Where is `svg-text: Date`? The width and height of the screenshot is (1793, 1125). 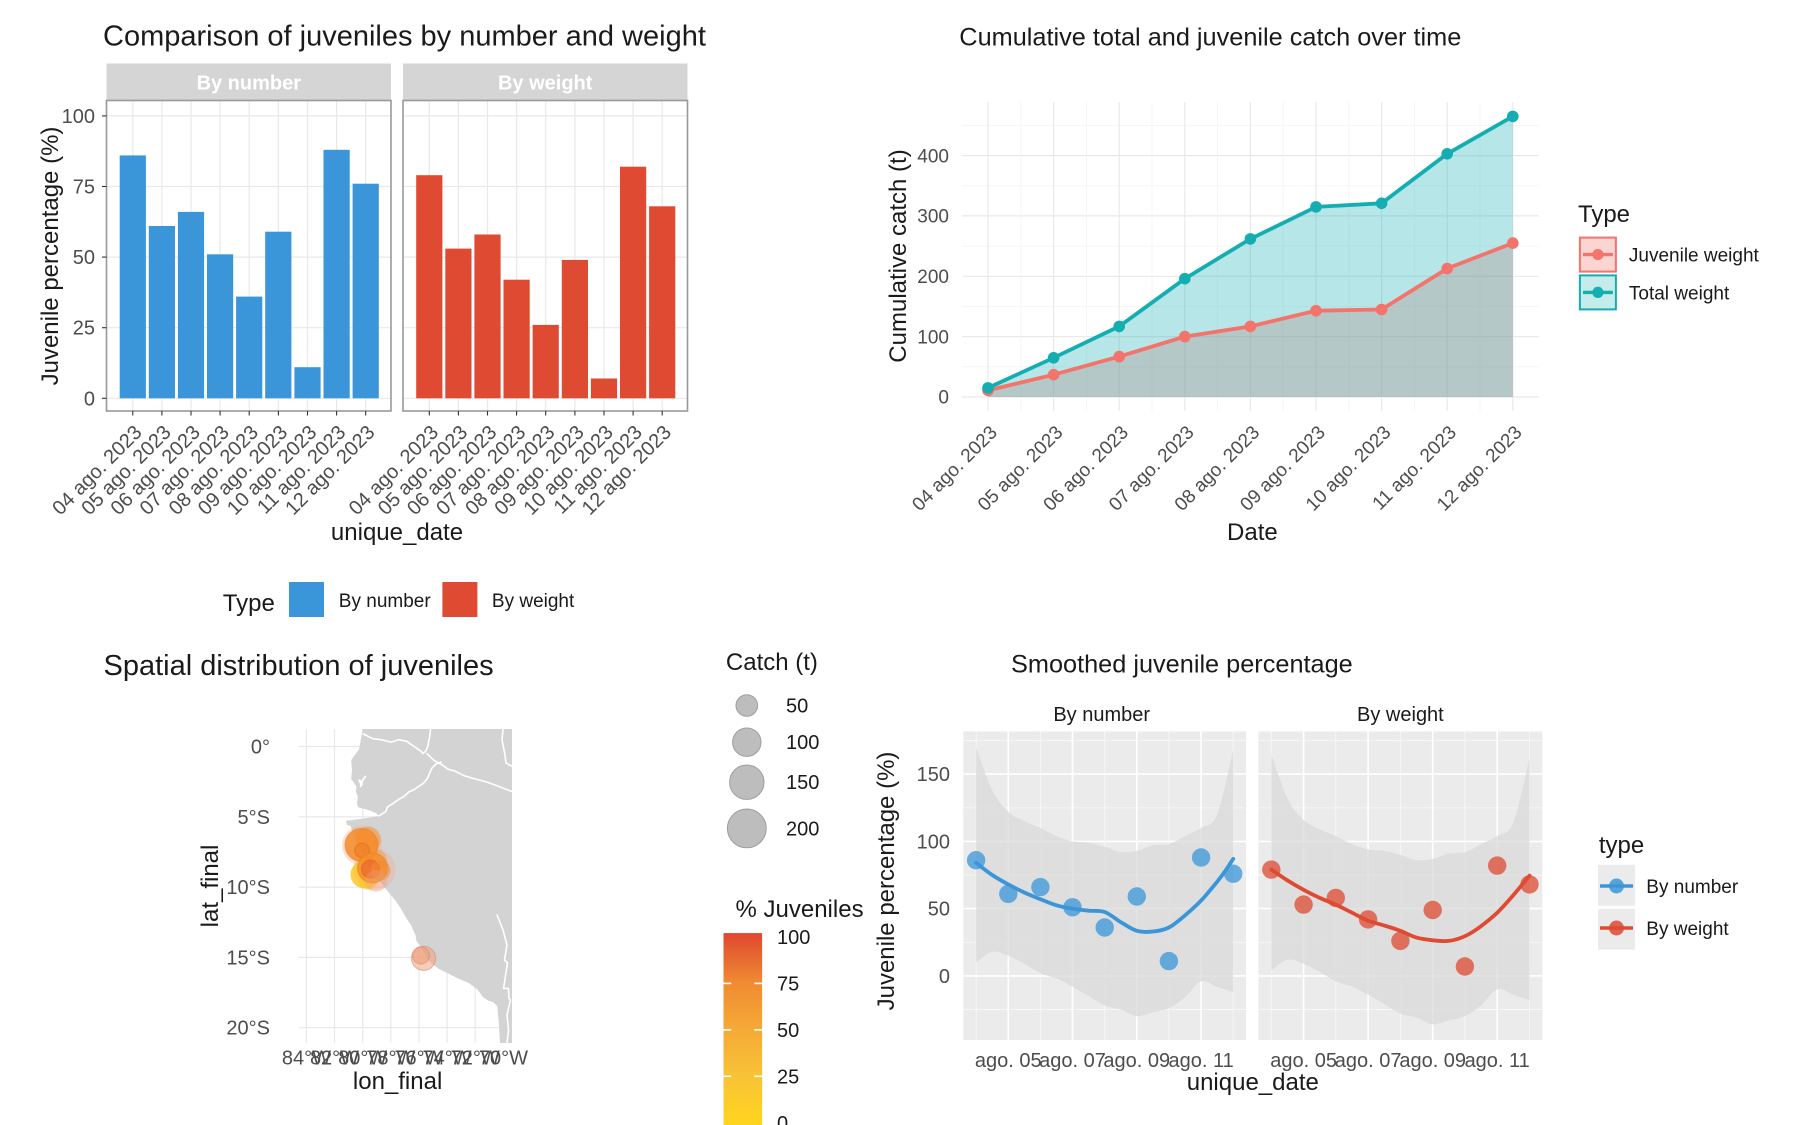
svg-text: Date is located at coordinates (1252, 532).